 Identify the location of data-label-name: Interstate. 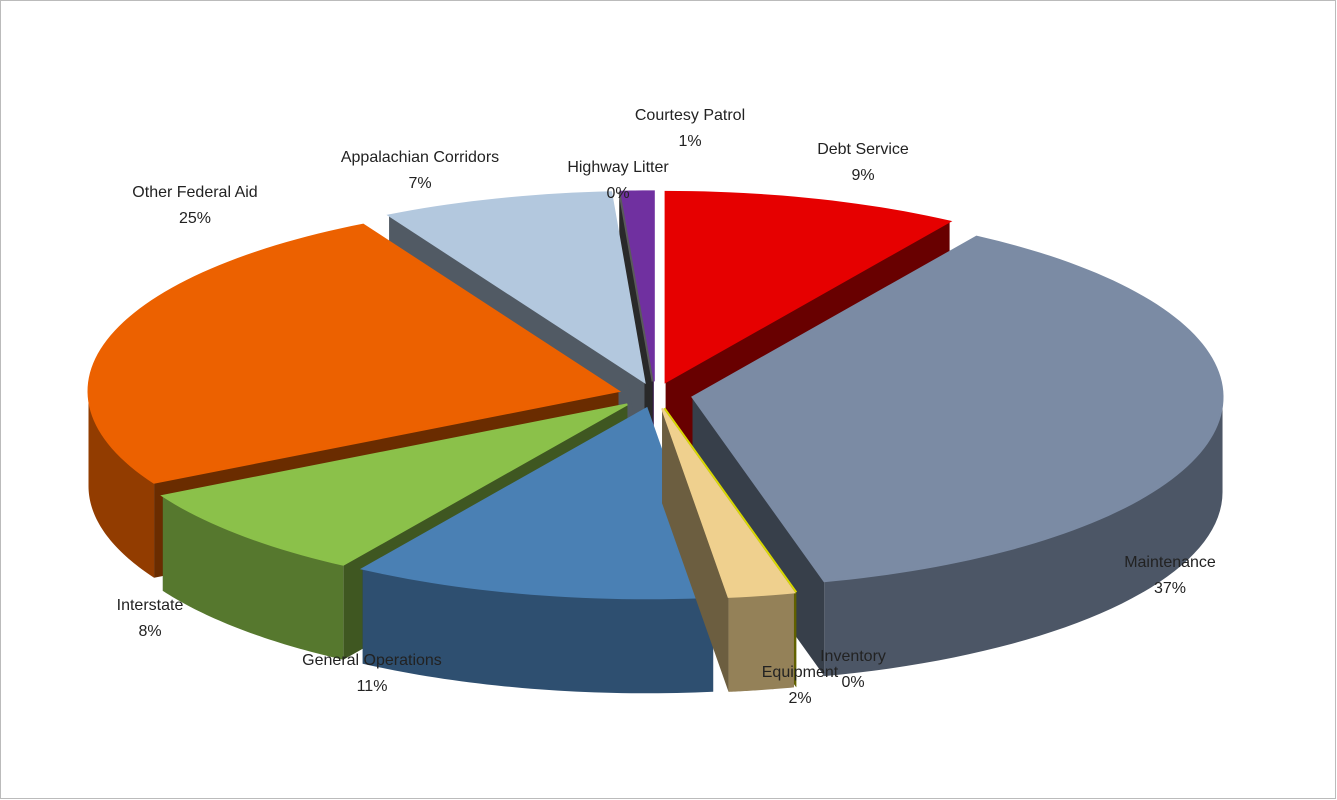
(150, 605).